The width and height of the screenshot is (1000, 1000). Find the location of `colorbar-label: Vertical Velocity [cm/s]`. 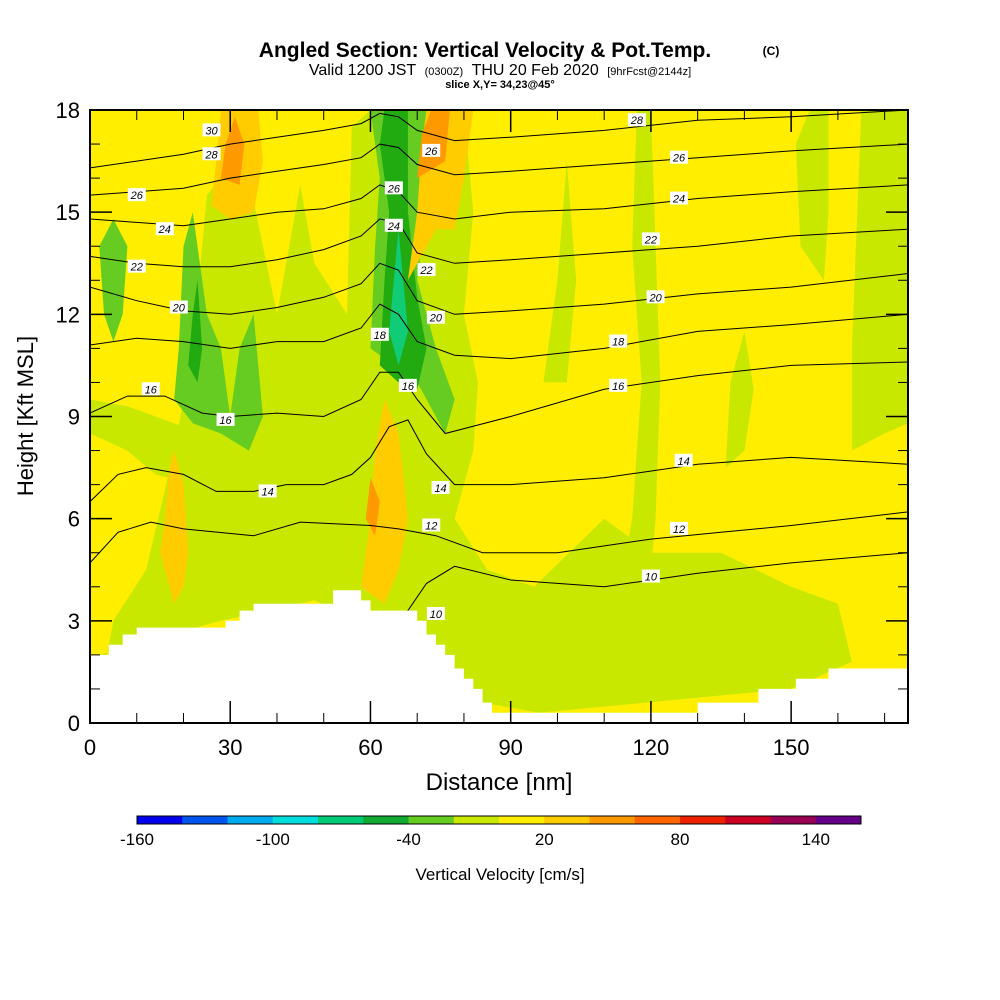

colorbar-label: Vertical Velocity [cm/s] is located at coordinates (499, 874).